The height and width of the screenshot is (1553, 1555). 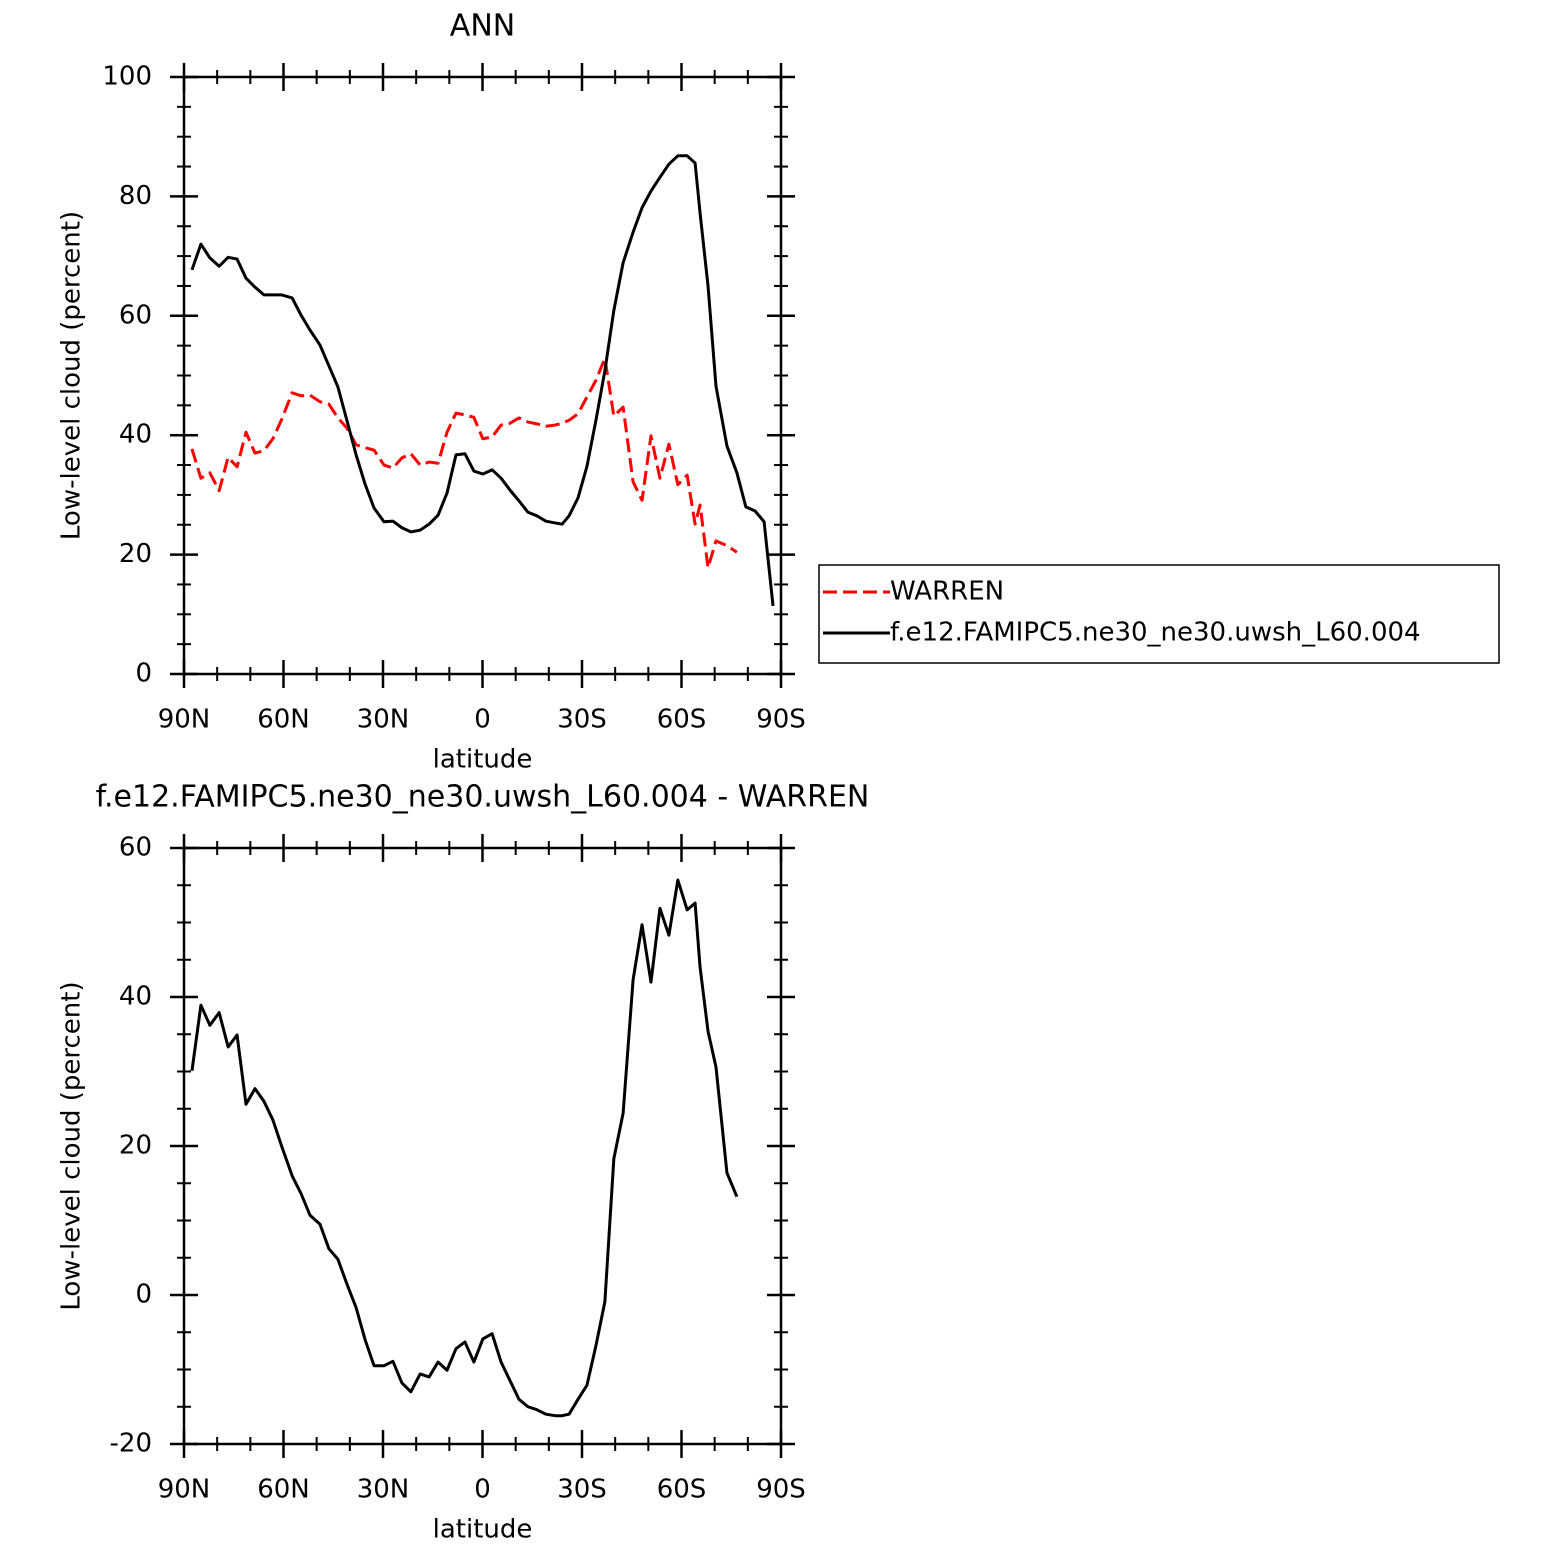 What do you see at coordinates (135, 196) in the screenshot?
I see `y-tick-label: 80` at bounding box center [135, 196].